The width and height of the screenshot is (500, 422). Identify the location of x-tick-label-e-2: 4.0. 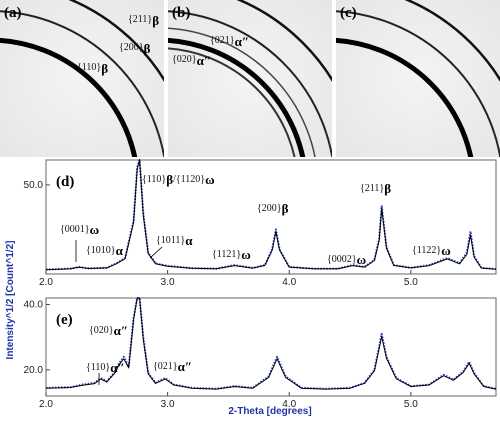
(289, 404).